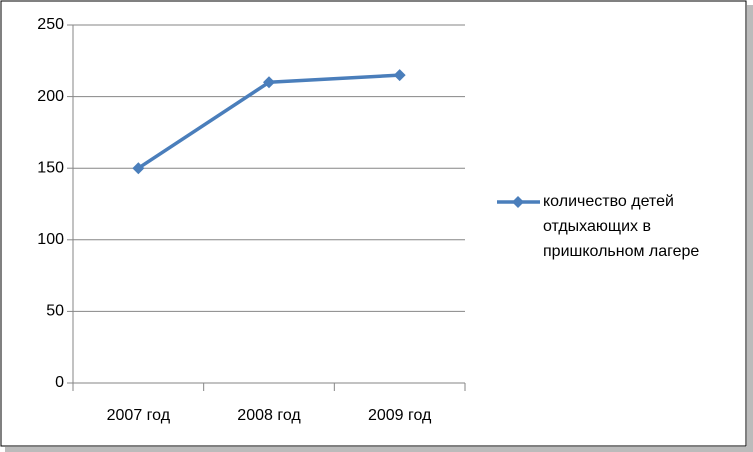 The image size is (753, 452). Describe the element at coordinates (50, 239) in the screenshot. I see `y-tick-label: 100` at that location.